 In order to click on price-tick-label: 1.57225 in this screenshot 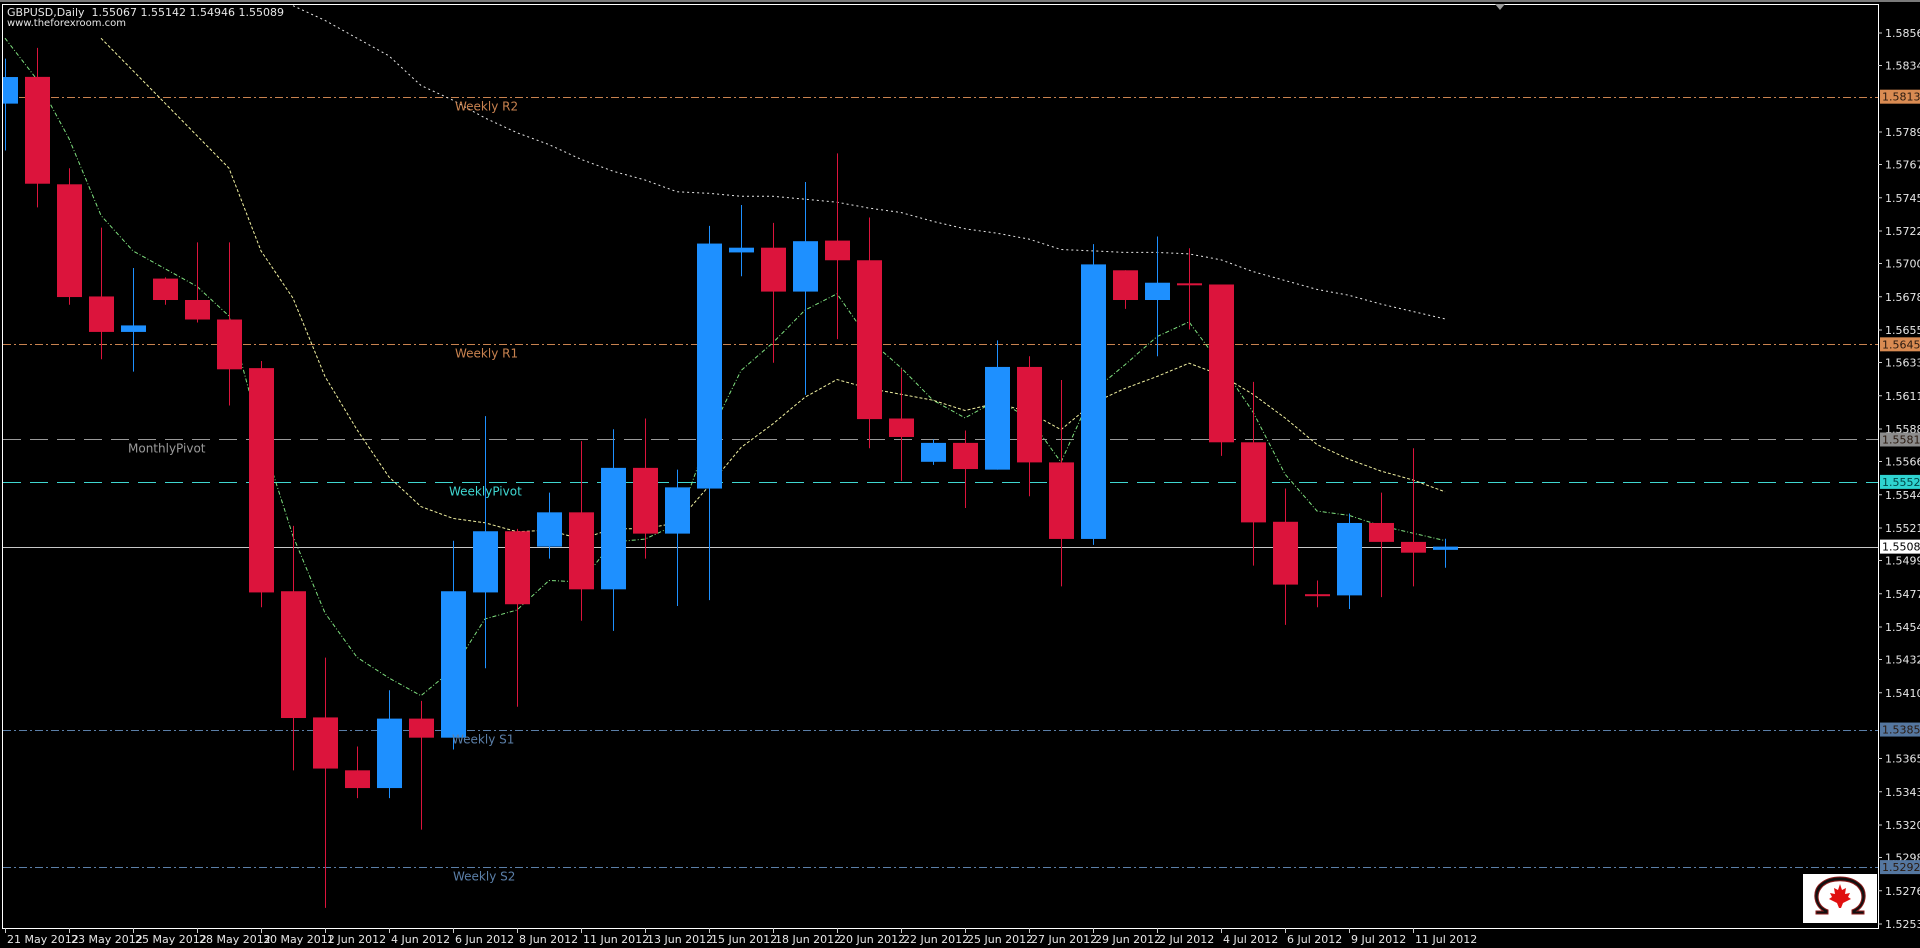, I will do `click(1902, 231)`.